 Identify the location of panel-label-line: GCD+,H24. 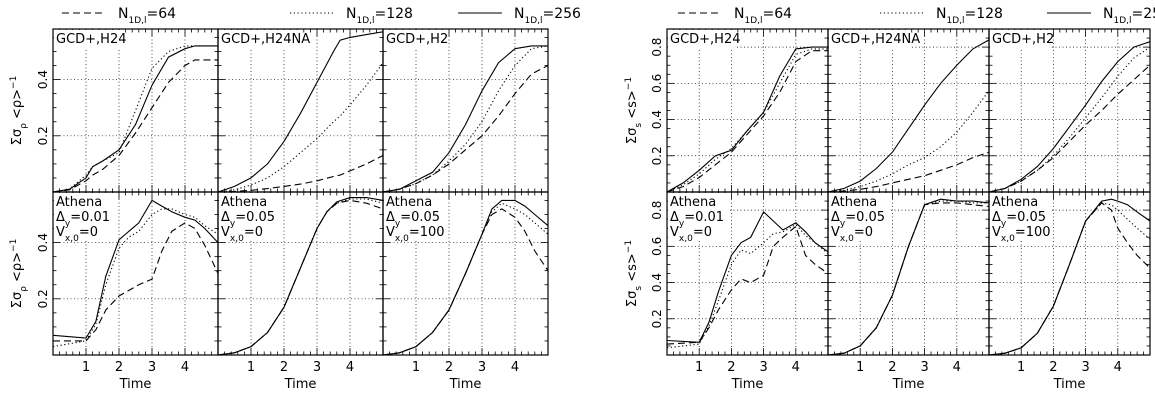
(705, 39).